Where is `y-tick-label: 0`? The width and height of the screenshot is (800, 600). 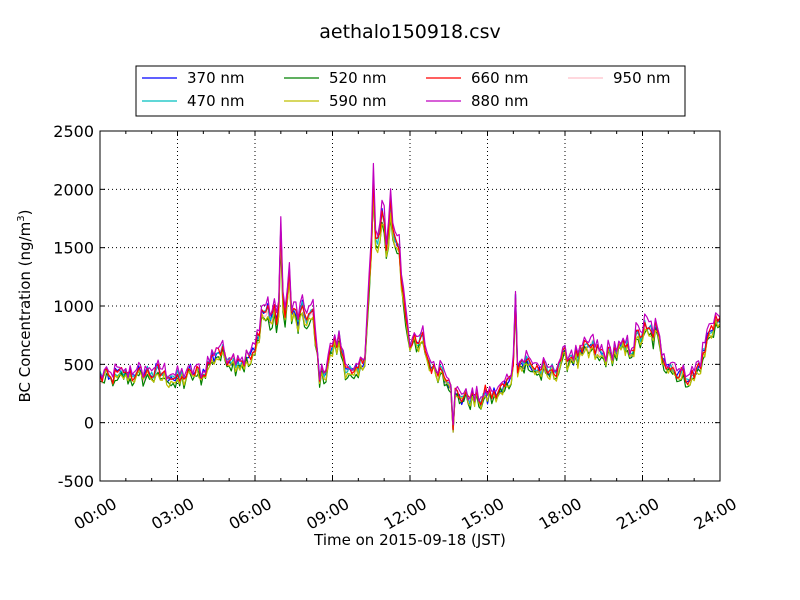
y-tick-label: 0 is located at coordinates (89, 423).